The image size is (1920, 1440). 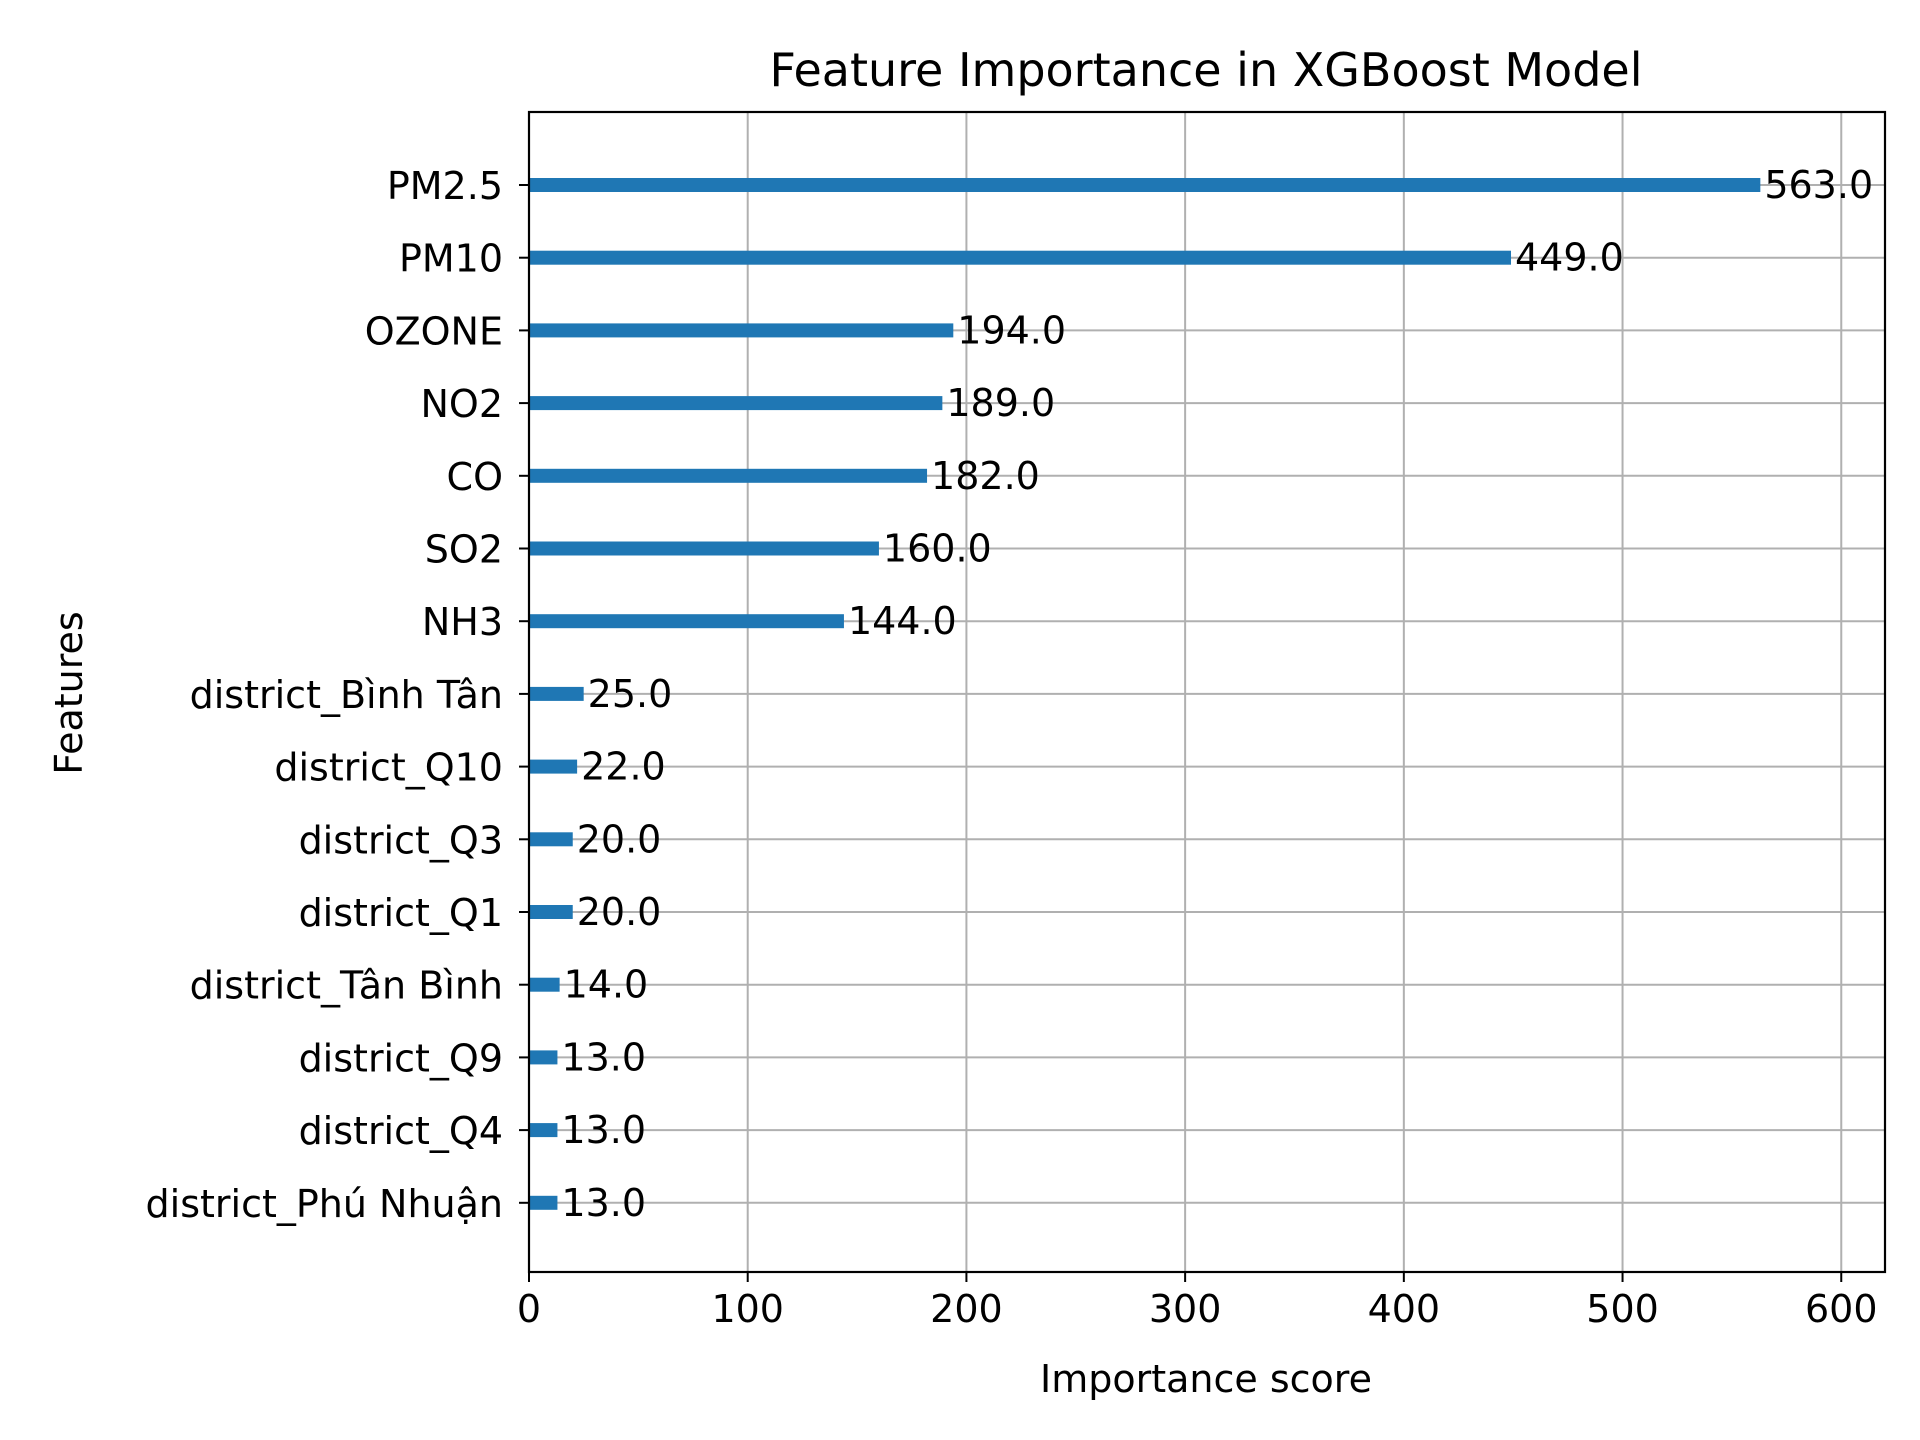 What do you see at coordinates (1622, 1309) in the screenshot?
I see `x-tick-label: 500` at bounding box center [1622, 1309].